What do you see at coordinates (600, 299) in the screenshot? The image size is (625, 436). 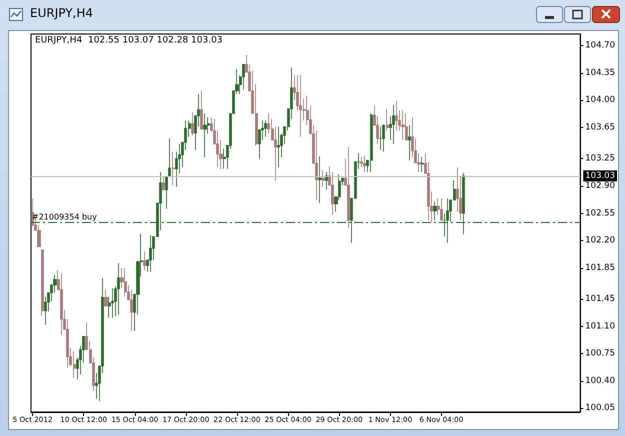 I see `y-tick-label: 101.45` at bounding box center [600, 299].